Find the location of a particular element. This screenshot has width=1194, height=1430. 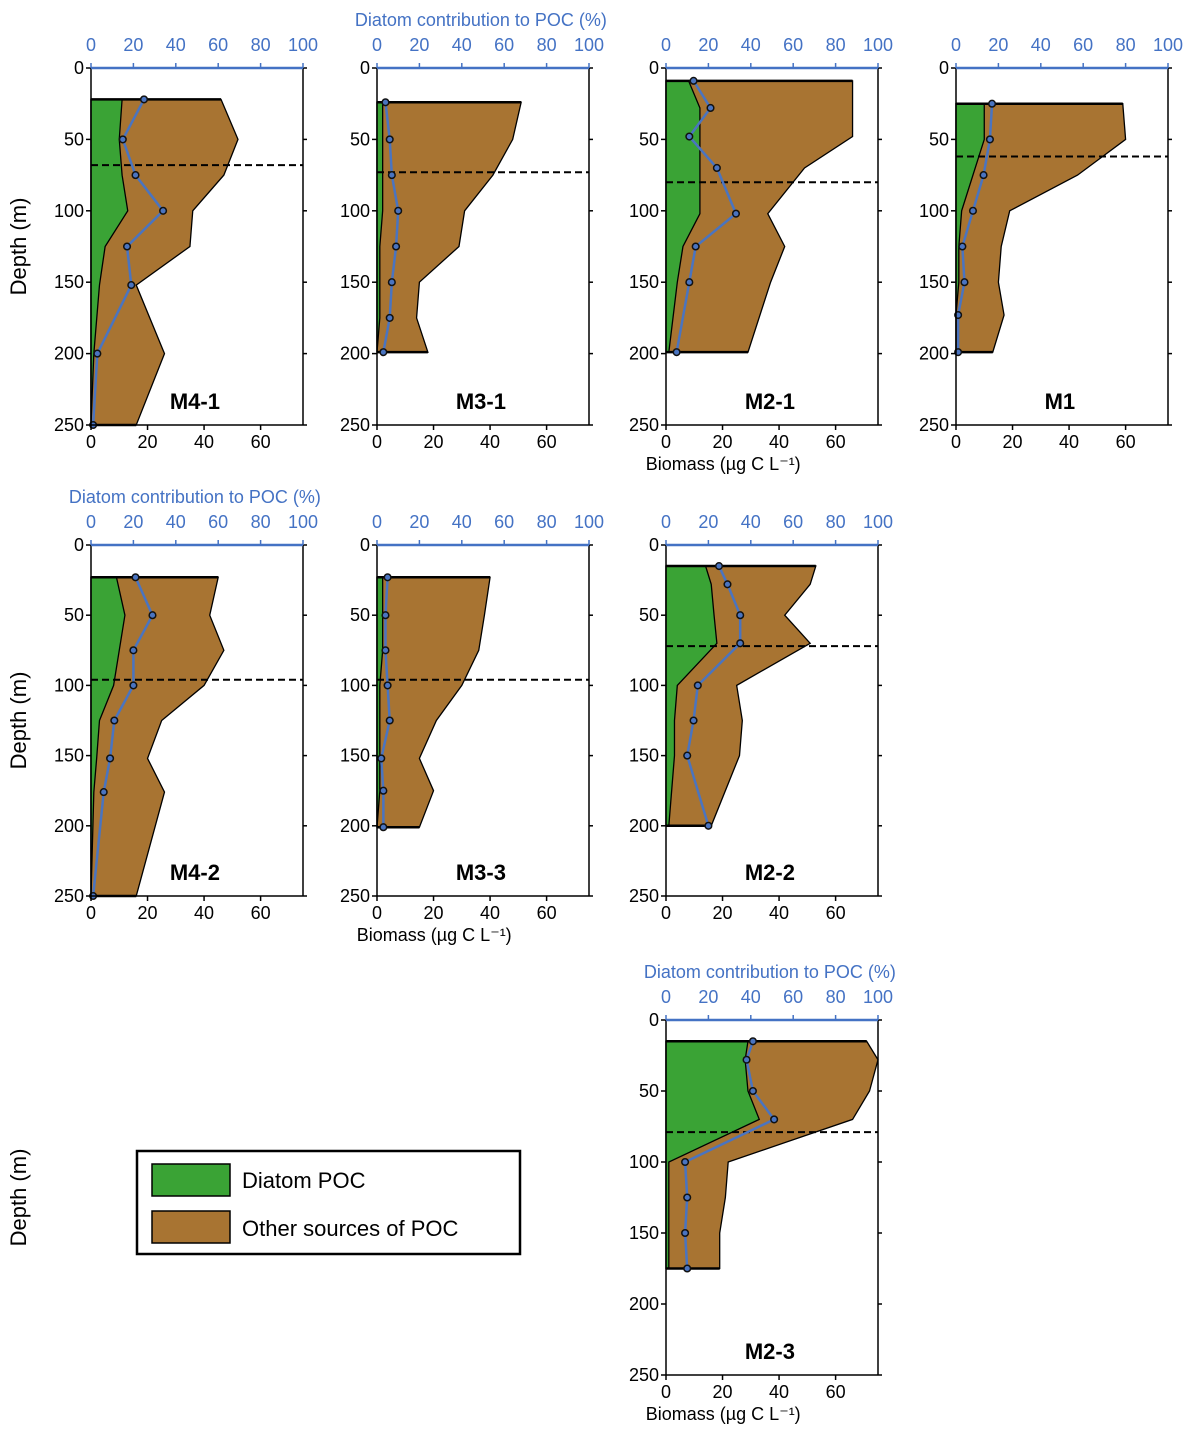

panel-title: M3-3 is located at coordinates (481, 872).